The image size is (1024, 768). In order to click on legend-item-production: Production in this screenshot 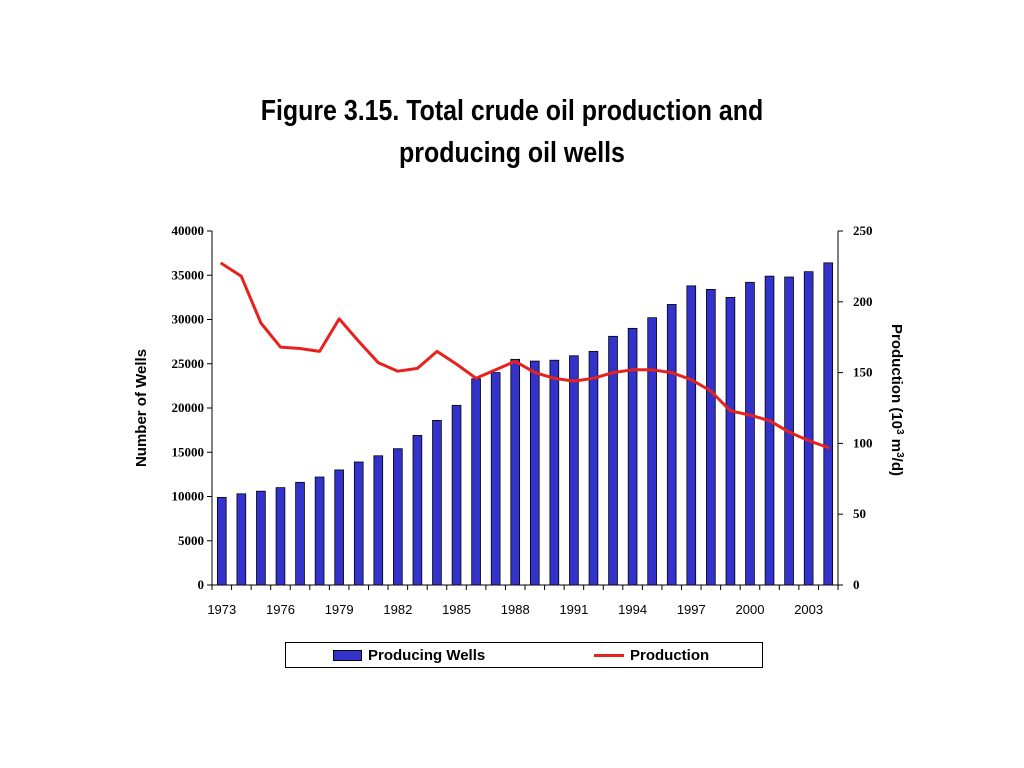, I will do `click(651, 655)`.